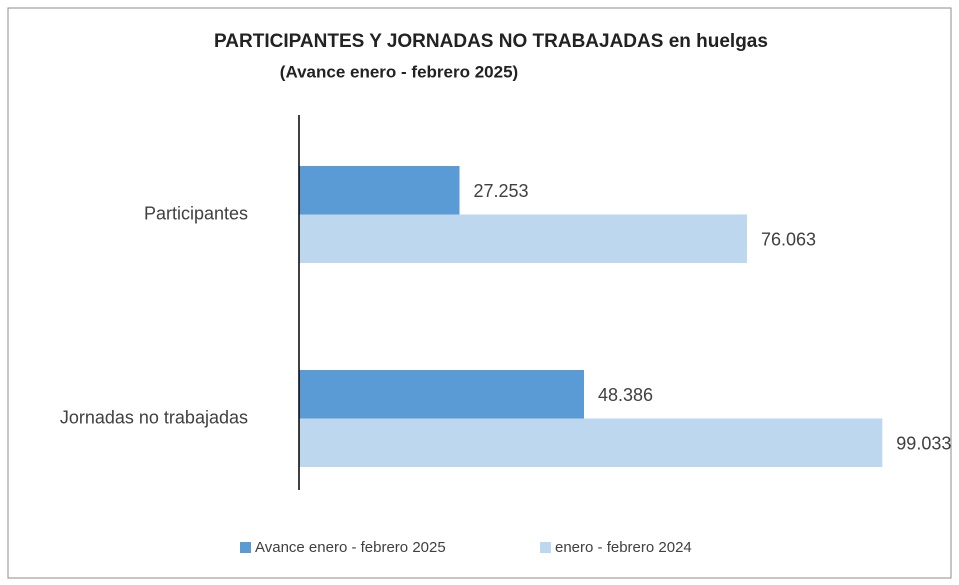  Describe the element at coordinates (623, 547) in the screenshot. I see `legend-label: enero - febrero 2024` at that location.